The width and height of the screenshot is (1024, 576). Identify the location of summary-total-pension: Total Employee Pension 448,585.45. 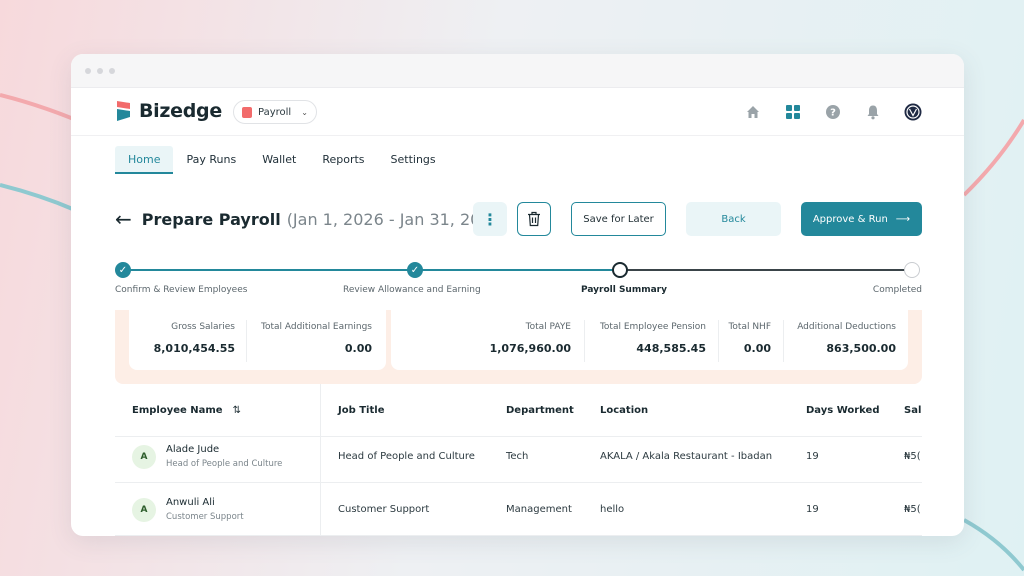
(653, 338).